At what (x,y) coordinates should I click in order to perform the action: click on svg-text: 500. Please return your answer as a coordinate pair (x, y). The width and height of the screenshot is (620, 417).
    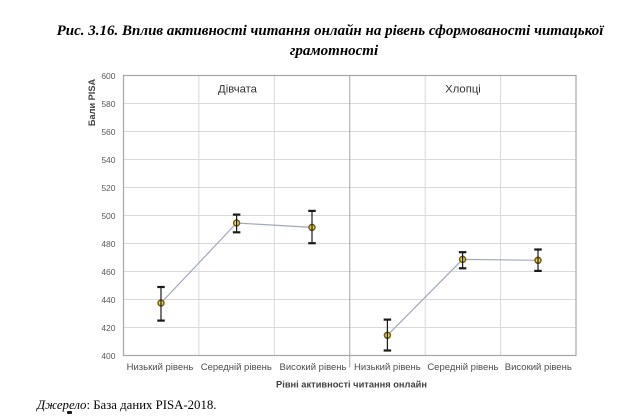
    Looking at the image, I should click on (108, 216).